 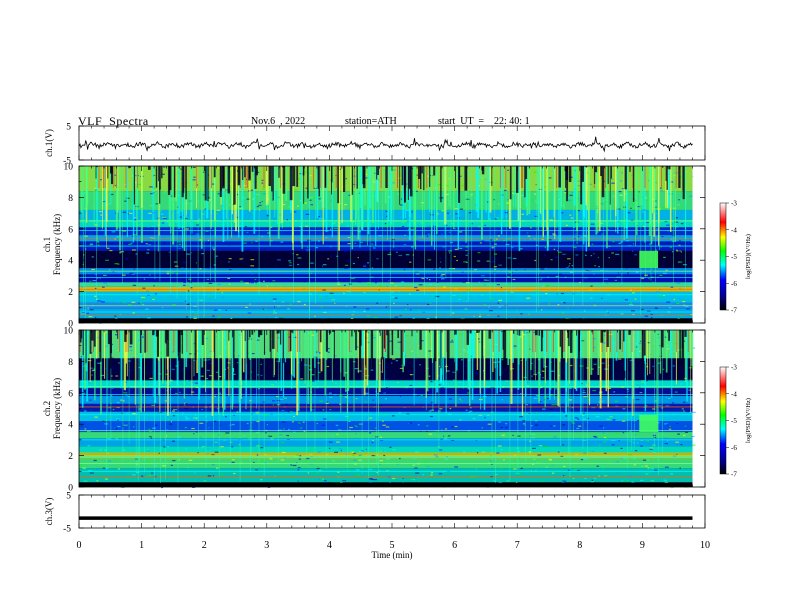 What do you see at coordinates (734, 475) in the screenshot?
I see `colorbar-tick-label: -7` at bounding box center [734, 475].